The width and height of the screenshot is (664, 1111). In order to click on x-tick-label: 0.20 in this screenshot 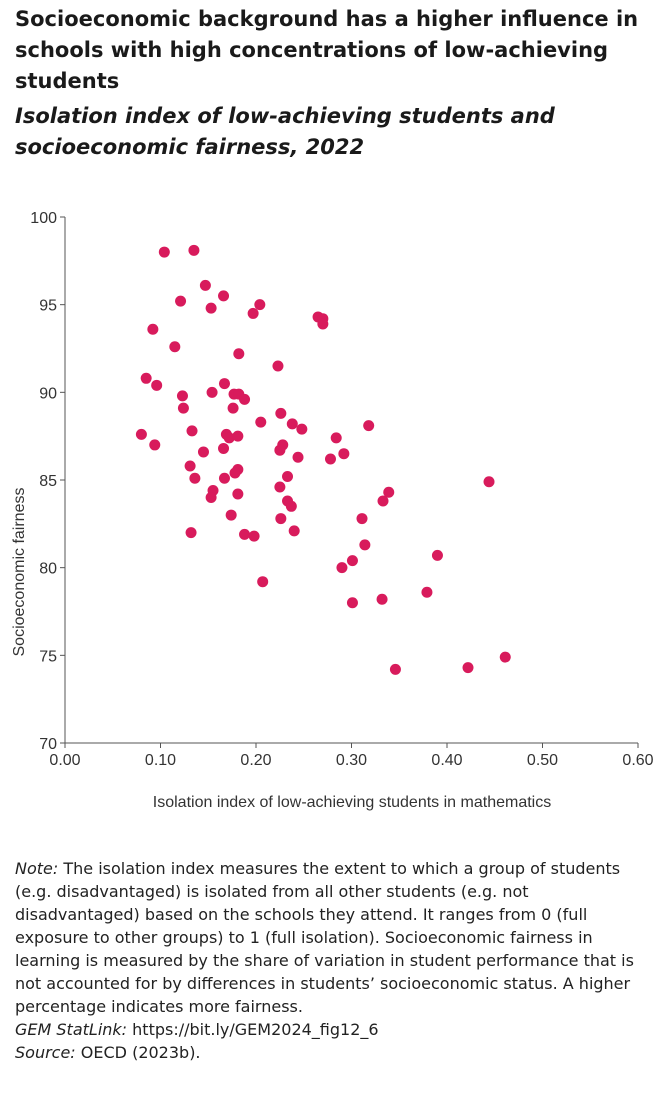, I will do `click(255, 760)`.